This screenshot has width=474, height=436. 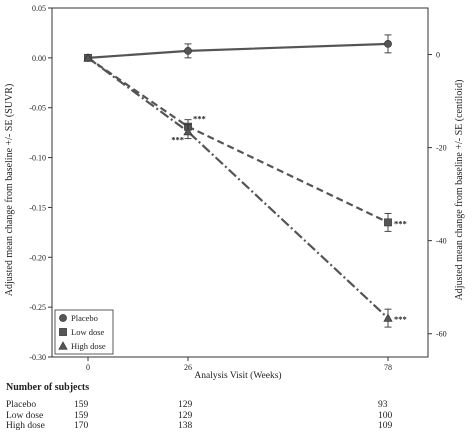 What do you see at coordinates (21, 405) in the screenshot?
I see `row-label: Placebo` at bounding box center [21, 405].